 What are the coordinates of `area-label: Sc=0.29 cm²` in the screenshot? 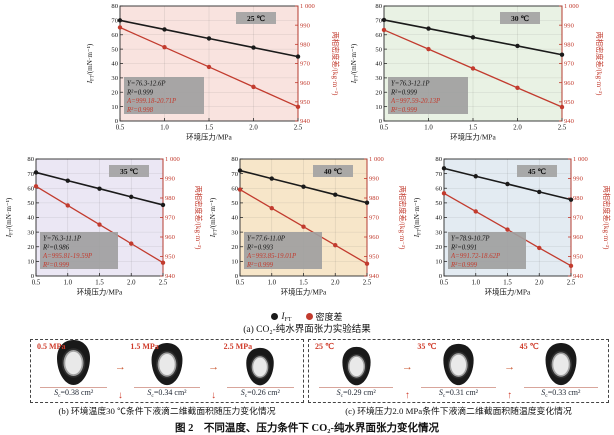 It's located at (356, 393).